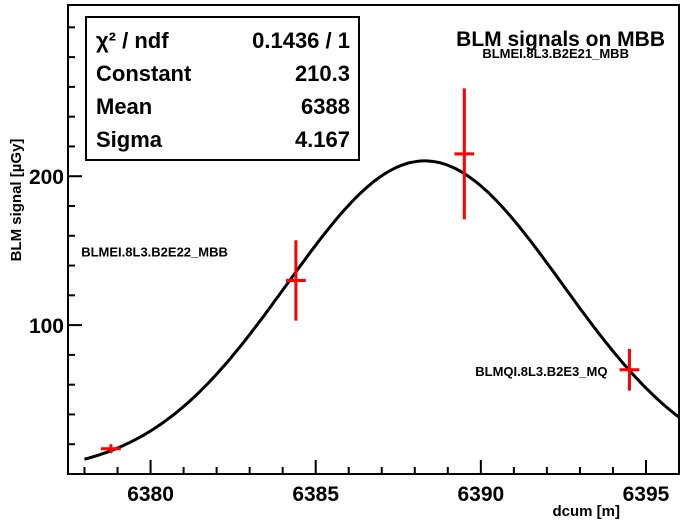  Describe the element at coordinates (144, 73) in the screenshot. I see `stat-label: Constant` at that location.